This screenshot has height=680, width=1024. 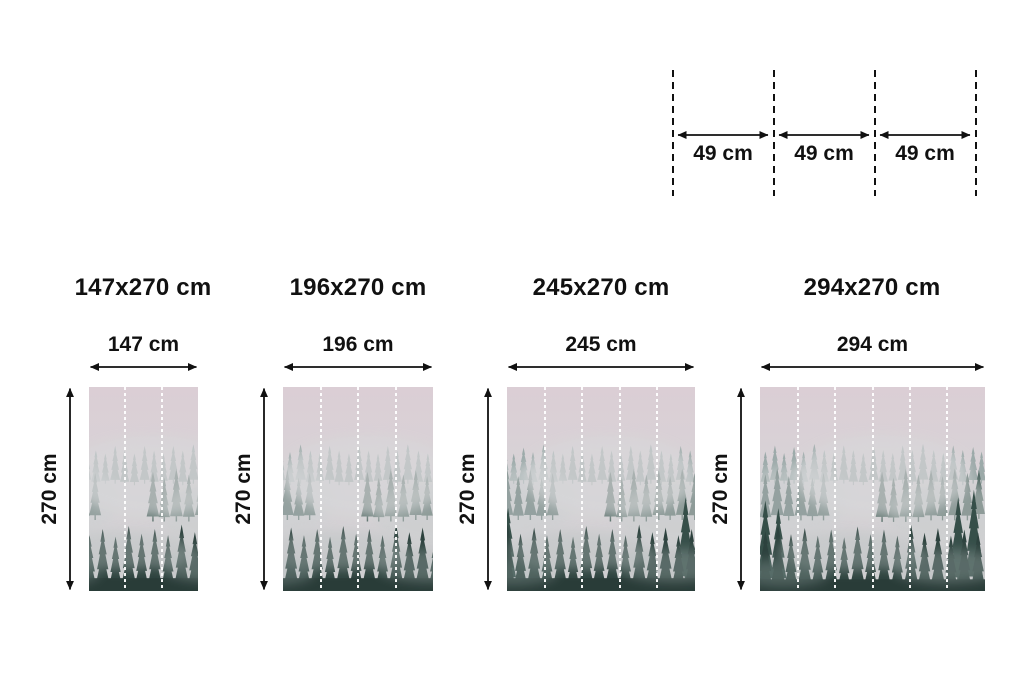 I want to click on width-label: 196 cm, so click(x=358, y=344).